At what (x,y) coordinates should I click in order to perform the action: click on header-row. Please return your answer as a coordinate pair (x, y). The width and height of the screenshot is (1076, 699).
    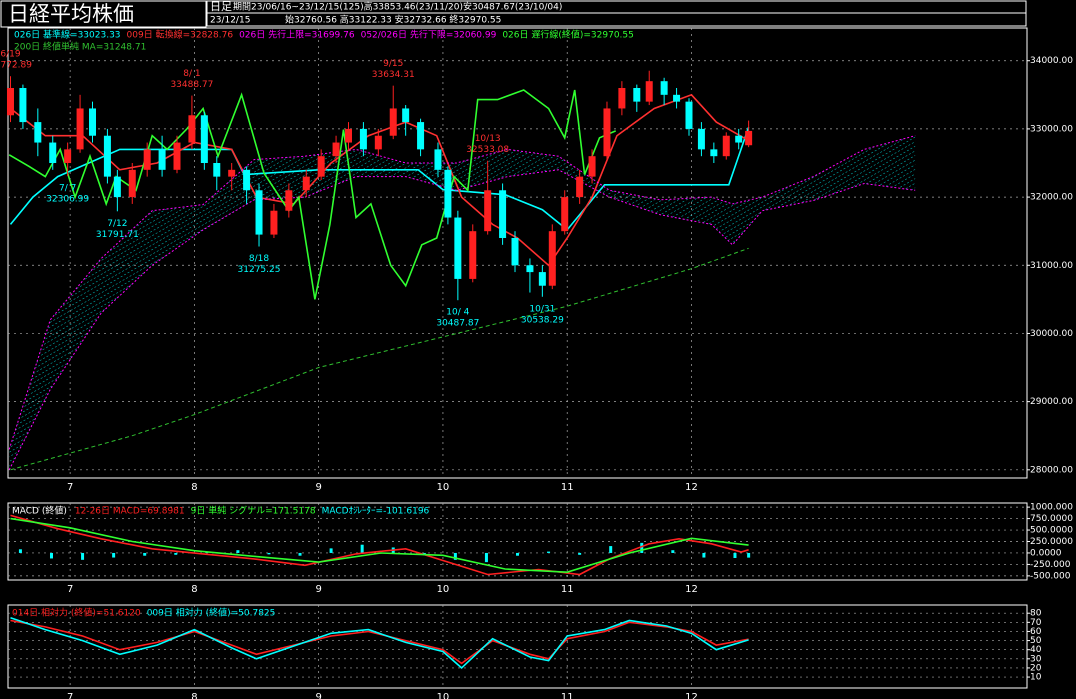
    Looking at the image, I should click on (616, 19).